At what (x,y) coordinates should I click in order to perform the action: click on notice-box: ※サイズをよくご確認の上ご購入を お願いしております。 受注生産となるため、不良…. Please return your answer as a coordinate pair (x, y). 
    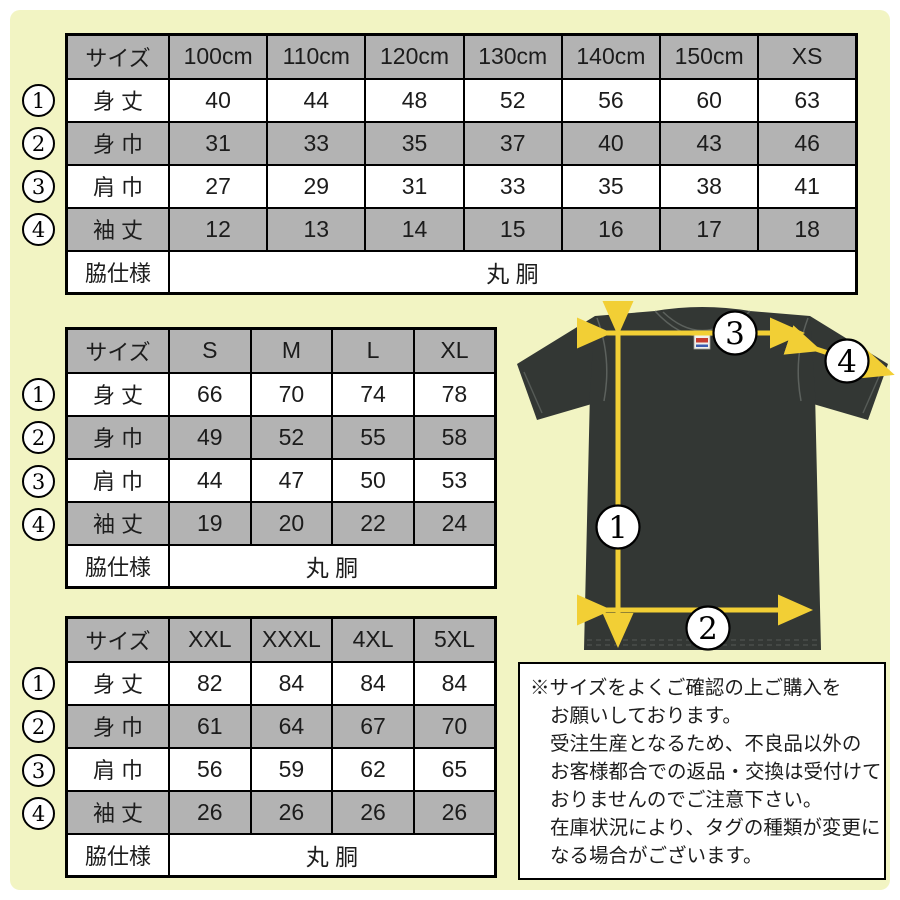
    Looking at the image, I should click on (702, 771).